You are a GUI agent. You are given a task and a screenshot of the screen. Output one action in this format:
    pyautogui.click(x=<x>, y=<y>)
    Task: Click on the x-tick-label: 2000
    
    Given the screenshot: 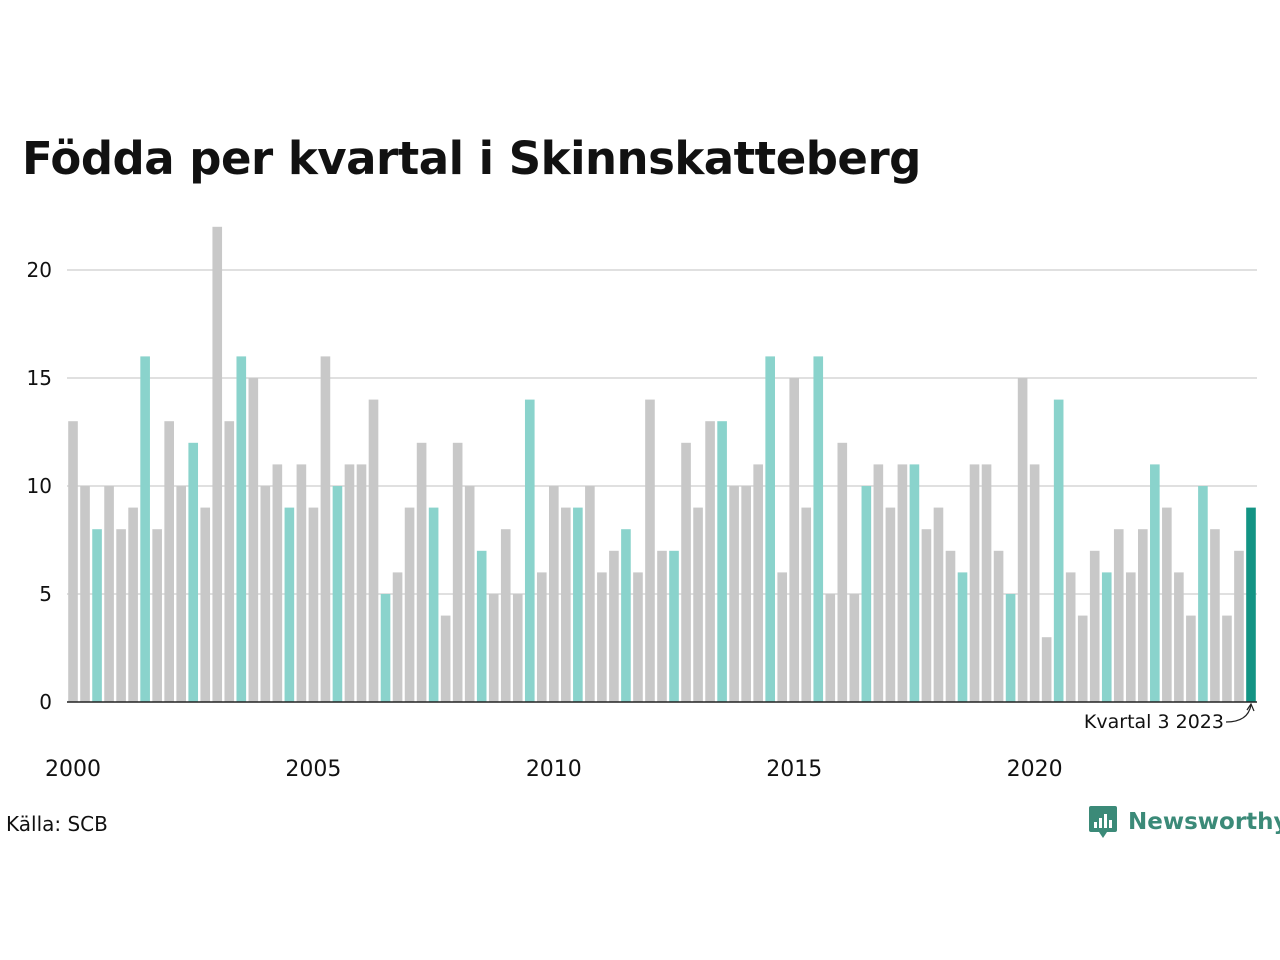 What is the action you would take?
    pyautogui.click(x=73, y=769)
    